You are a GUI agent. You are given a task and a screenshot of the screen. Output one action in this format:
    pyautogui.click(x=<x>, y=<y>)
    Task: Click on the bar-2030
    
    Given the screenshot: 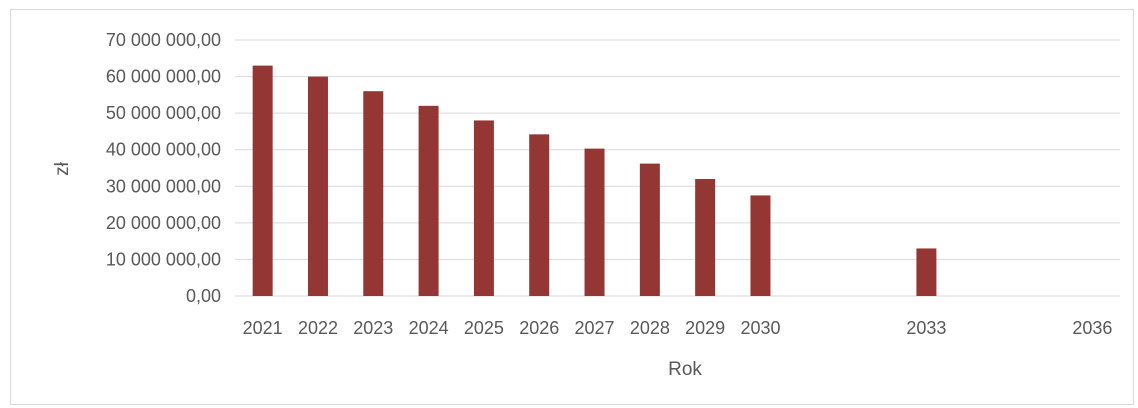 What is the action you would take?
    pyautogui.click(x=760, y=245)
    